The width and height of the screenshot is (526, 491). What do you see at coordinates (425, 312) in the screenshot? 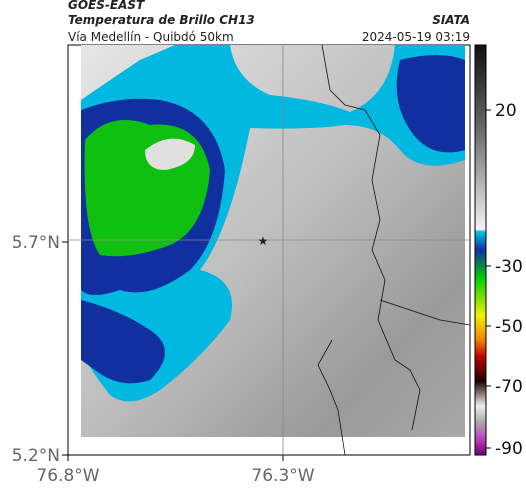
I see `border` at bounding box center [425, 312].